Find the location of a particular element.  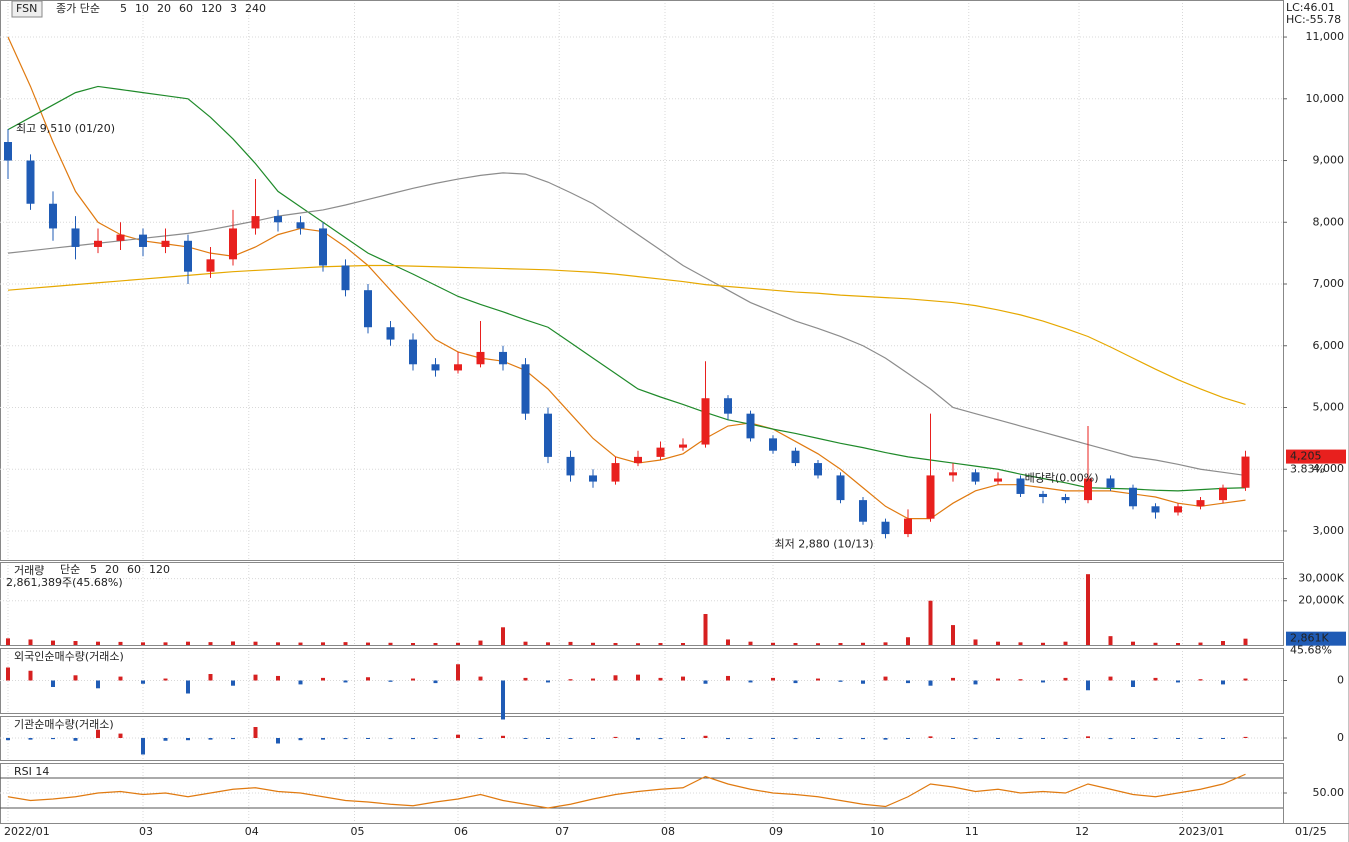

y-tick-label: 4,000 is located at coordinates (1329, 468).